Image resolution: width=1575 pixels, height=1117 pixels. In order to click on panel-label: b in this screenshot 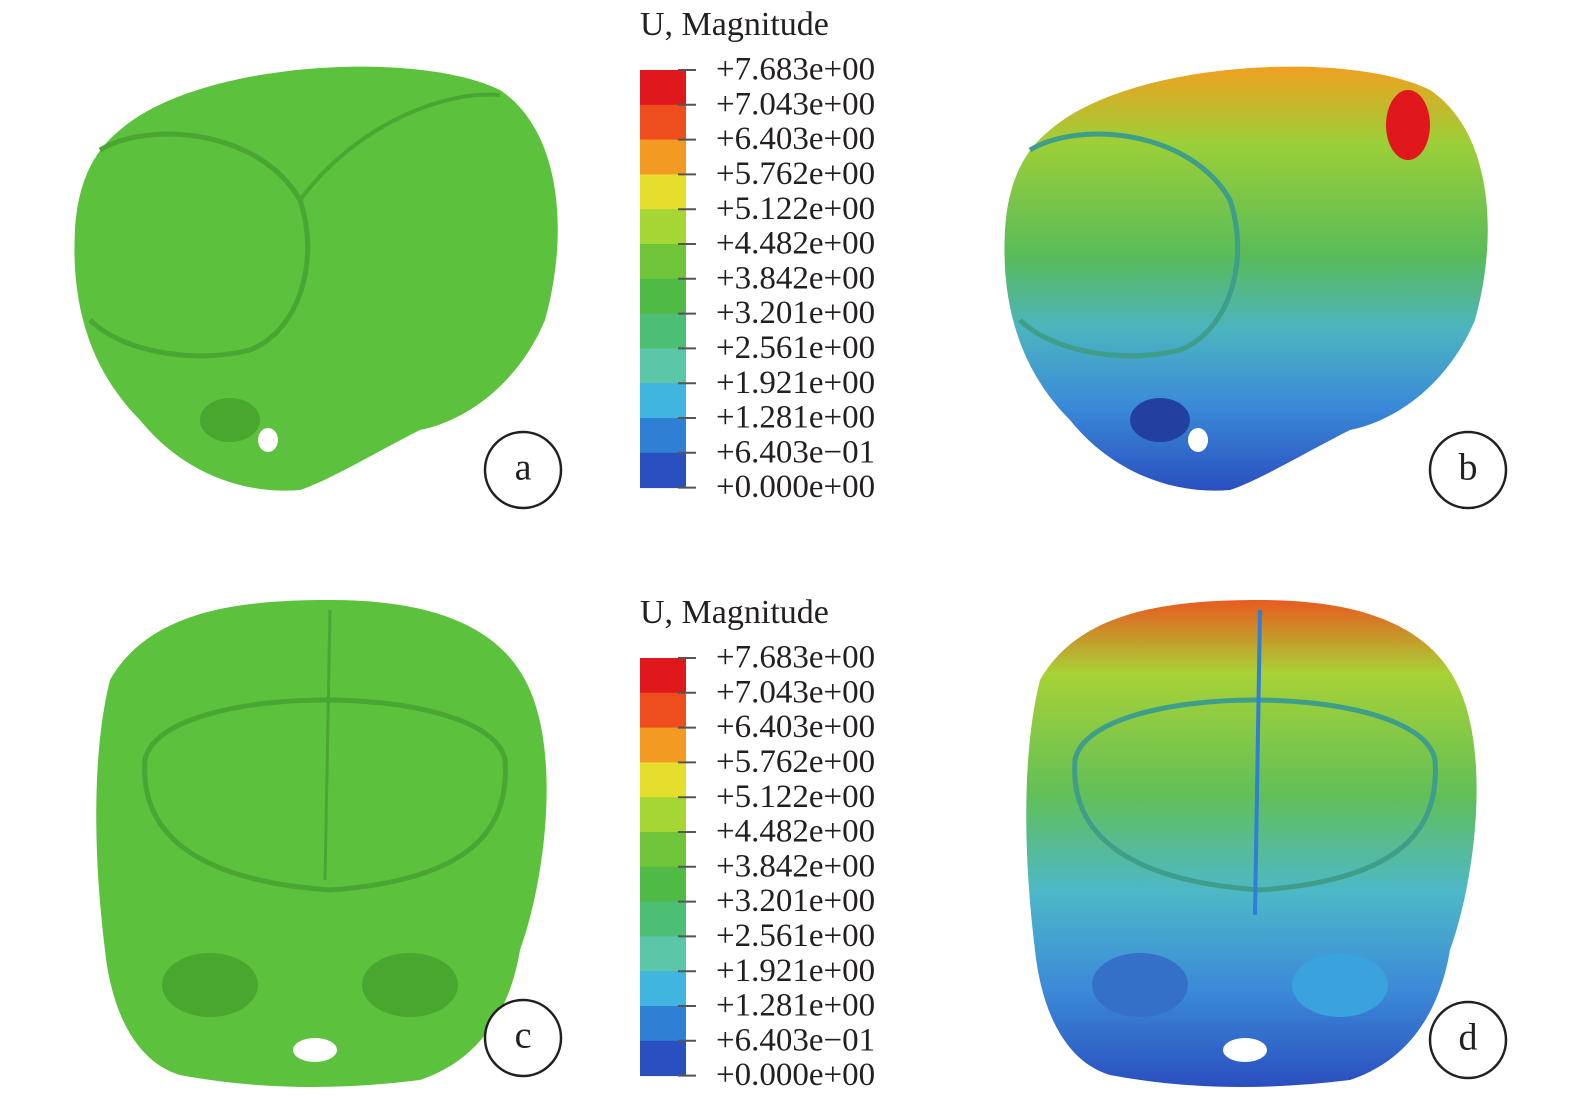, I will do `click(1468, 468)`.